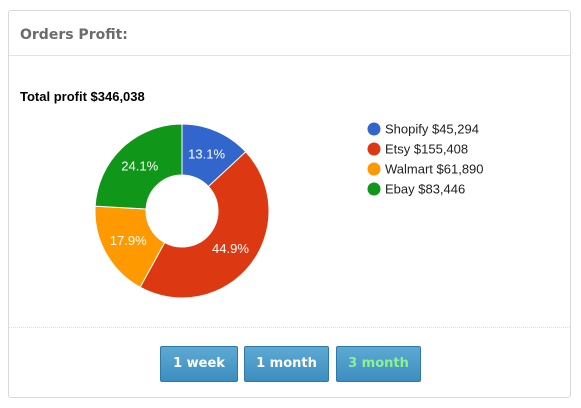  What do you see at coordinates (289, 33) in the screenshot?
I see `card-header: Orders Profit:` at bounding box center [289, 33].